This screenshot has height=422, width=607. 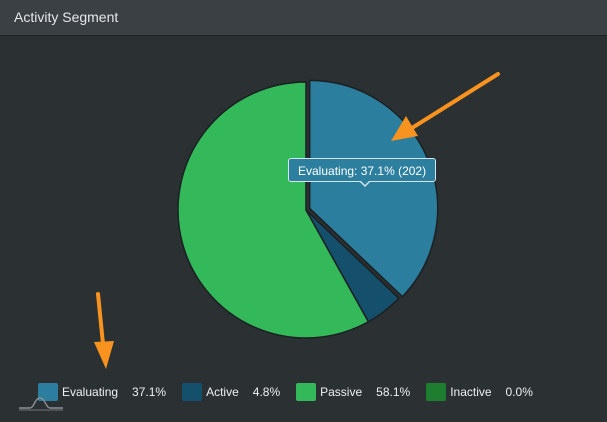 I want to click on tooltip-text: Evaluating: 37.1% (202), so click(x=362, y=171).